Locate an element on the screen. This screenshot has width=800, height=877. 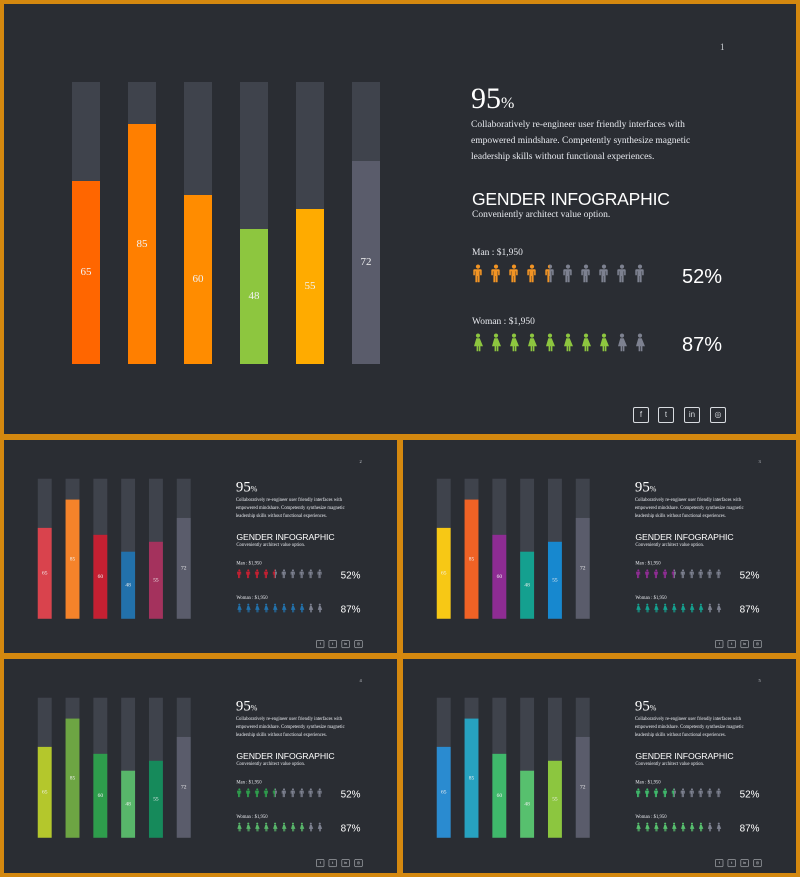
man-label: Man : $1,950 is located at coordinates (497, 253).